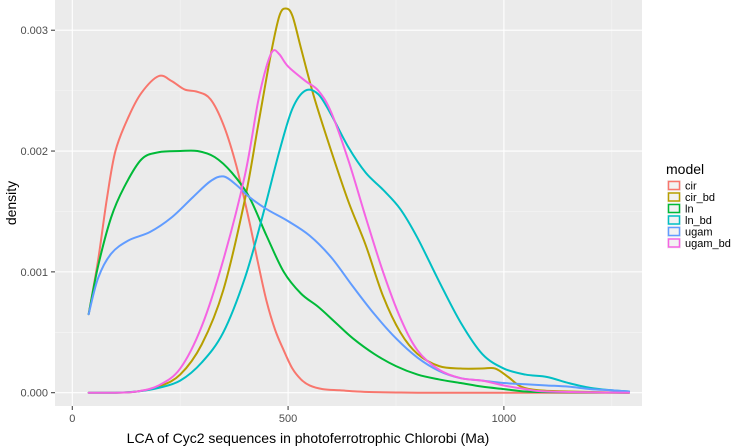  Describe the element at coordinates (72, 419) in the screenshot. I see `x-tick-label: 0` at that location.